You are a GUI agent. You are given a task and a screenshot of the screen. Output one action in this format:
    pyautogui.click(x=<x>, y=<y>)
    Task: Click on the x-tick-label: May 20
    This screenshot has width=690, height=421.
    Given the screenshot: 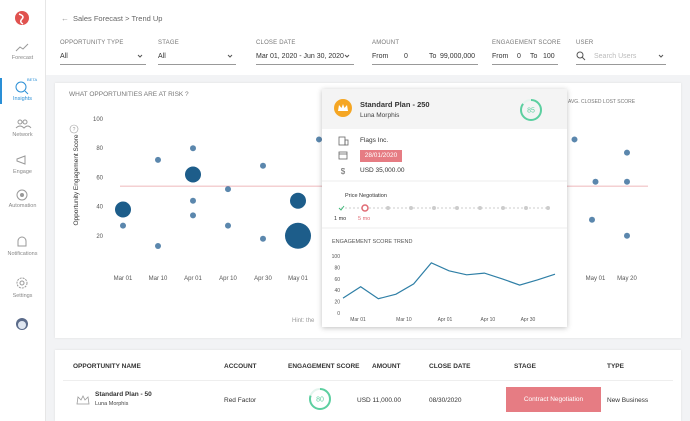 What is the action you would take?
    pyautogui.click(x=627, y=279)
    